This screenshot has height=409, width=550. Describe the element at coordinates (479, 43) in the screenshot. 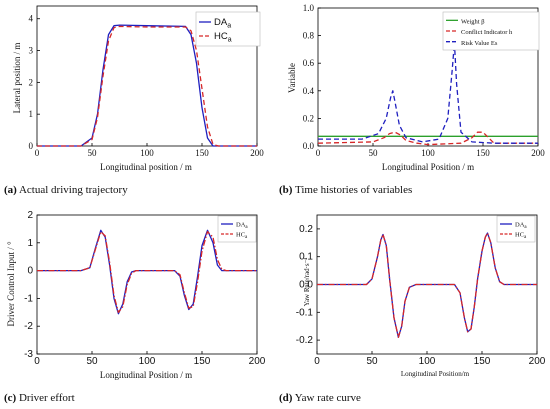

I see `chart-b-legend-label-2: Risk Value Es` at that location.